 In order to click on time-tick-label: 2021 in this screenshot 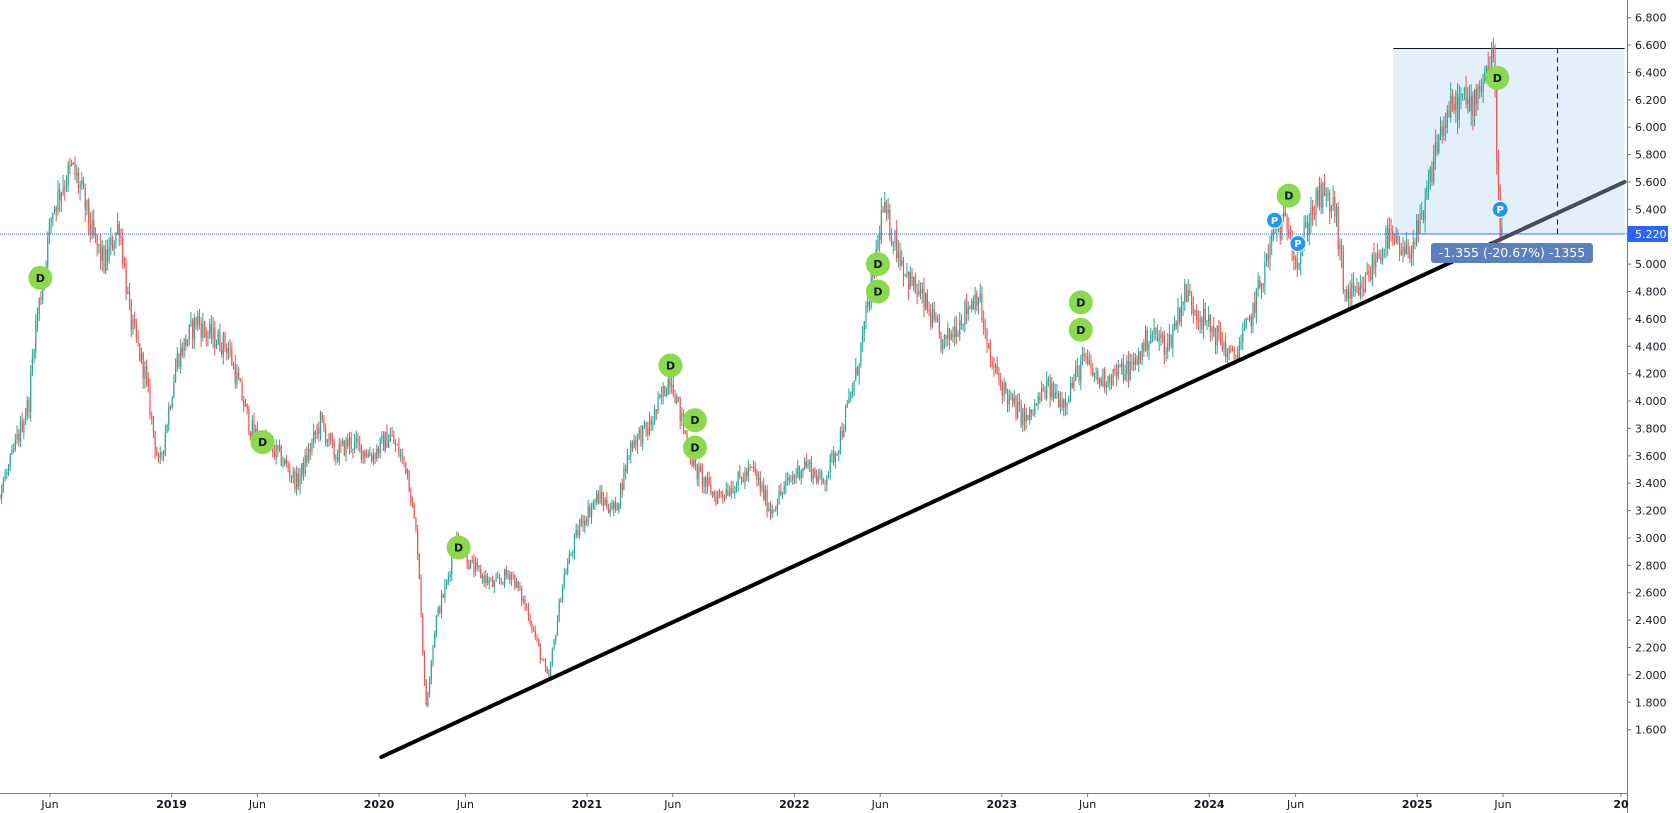, I will do `click(587, 804)`.